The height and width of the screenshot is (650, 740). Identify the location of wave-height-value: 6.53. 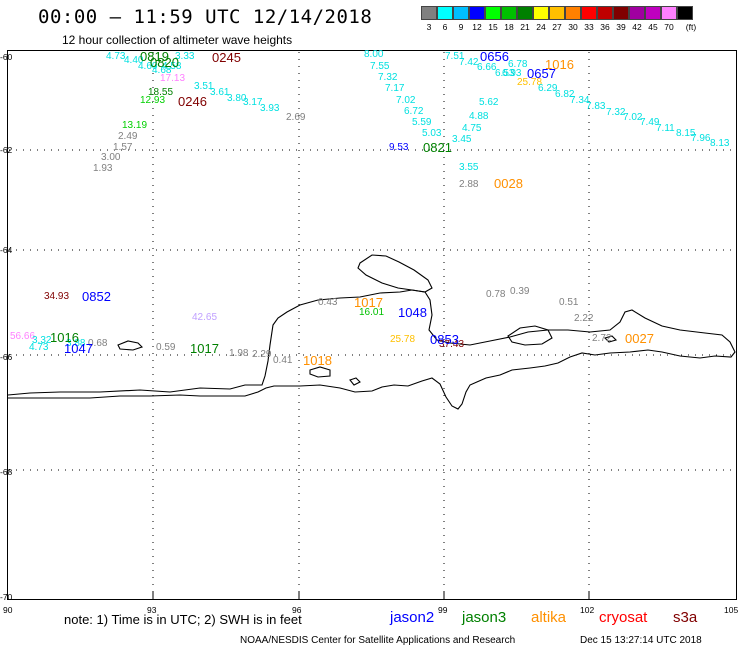
(505, 73).